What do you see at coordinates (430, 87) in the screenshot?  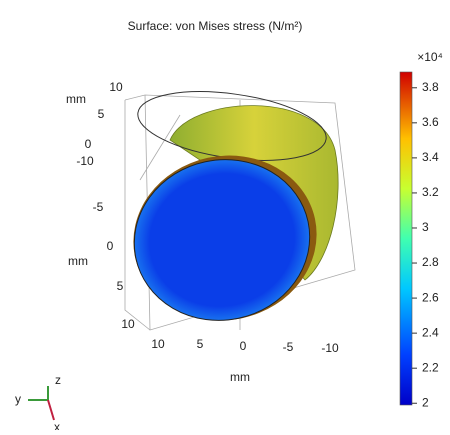 I see `colorbar-tick-label: 3.8` at bounding box center [430, 87].